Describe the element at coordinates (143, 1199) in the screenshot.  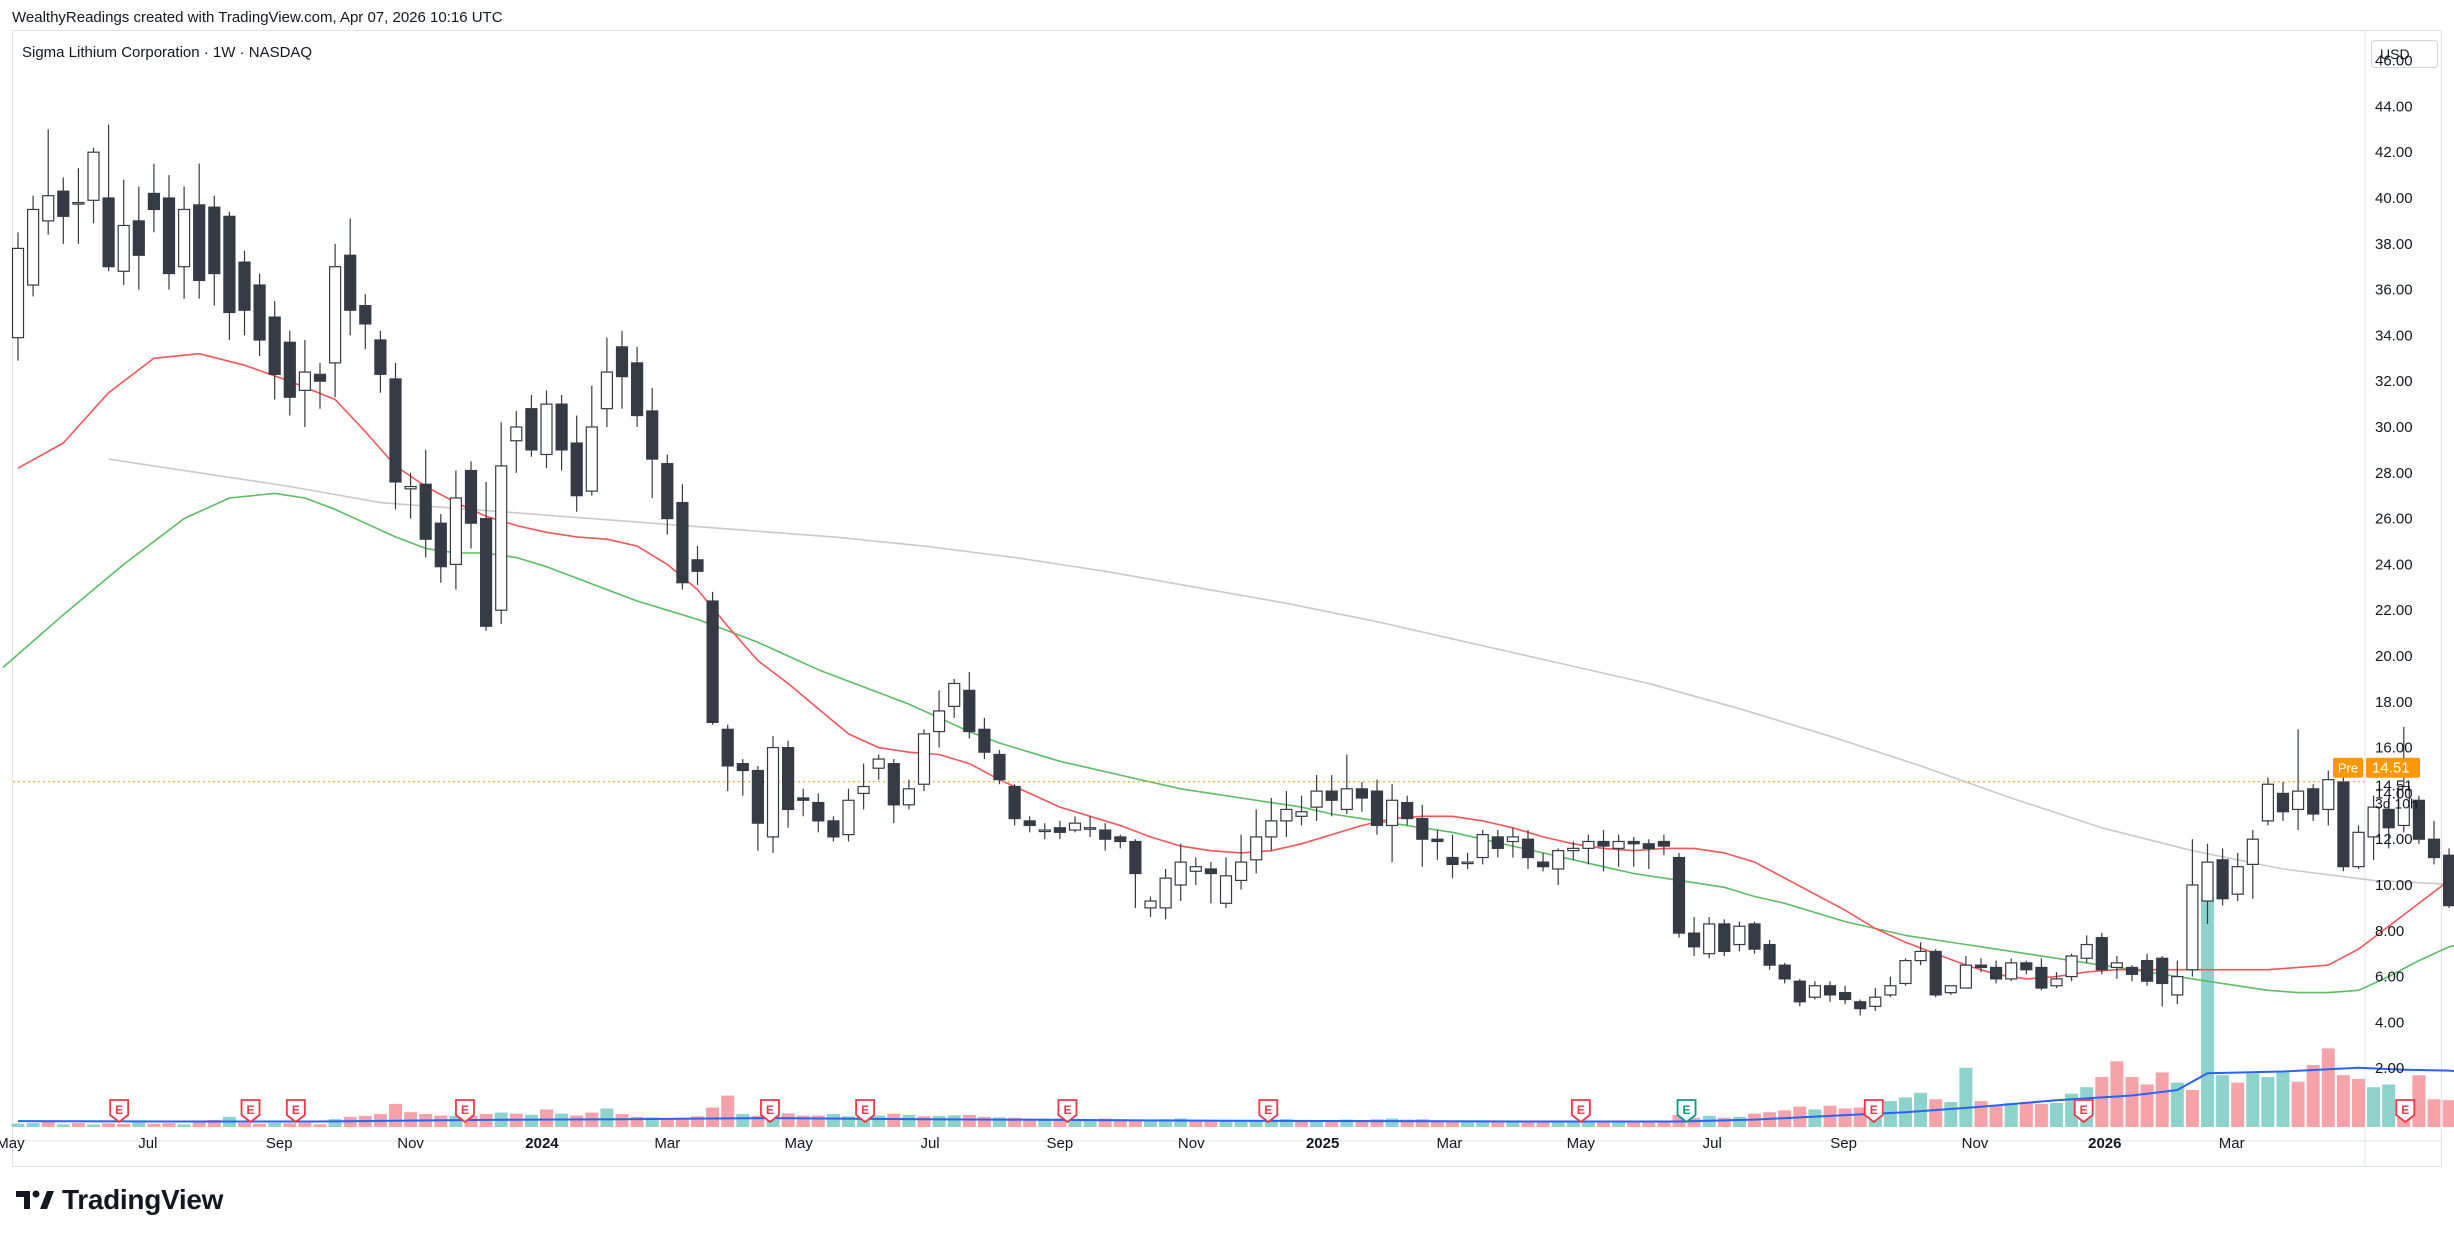
I see `brand-name: TradingView` at that location.